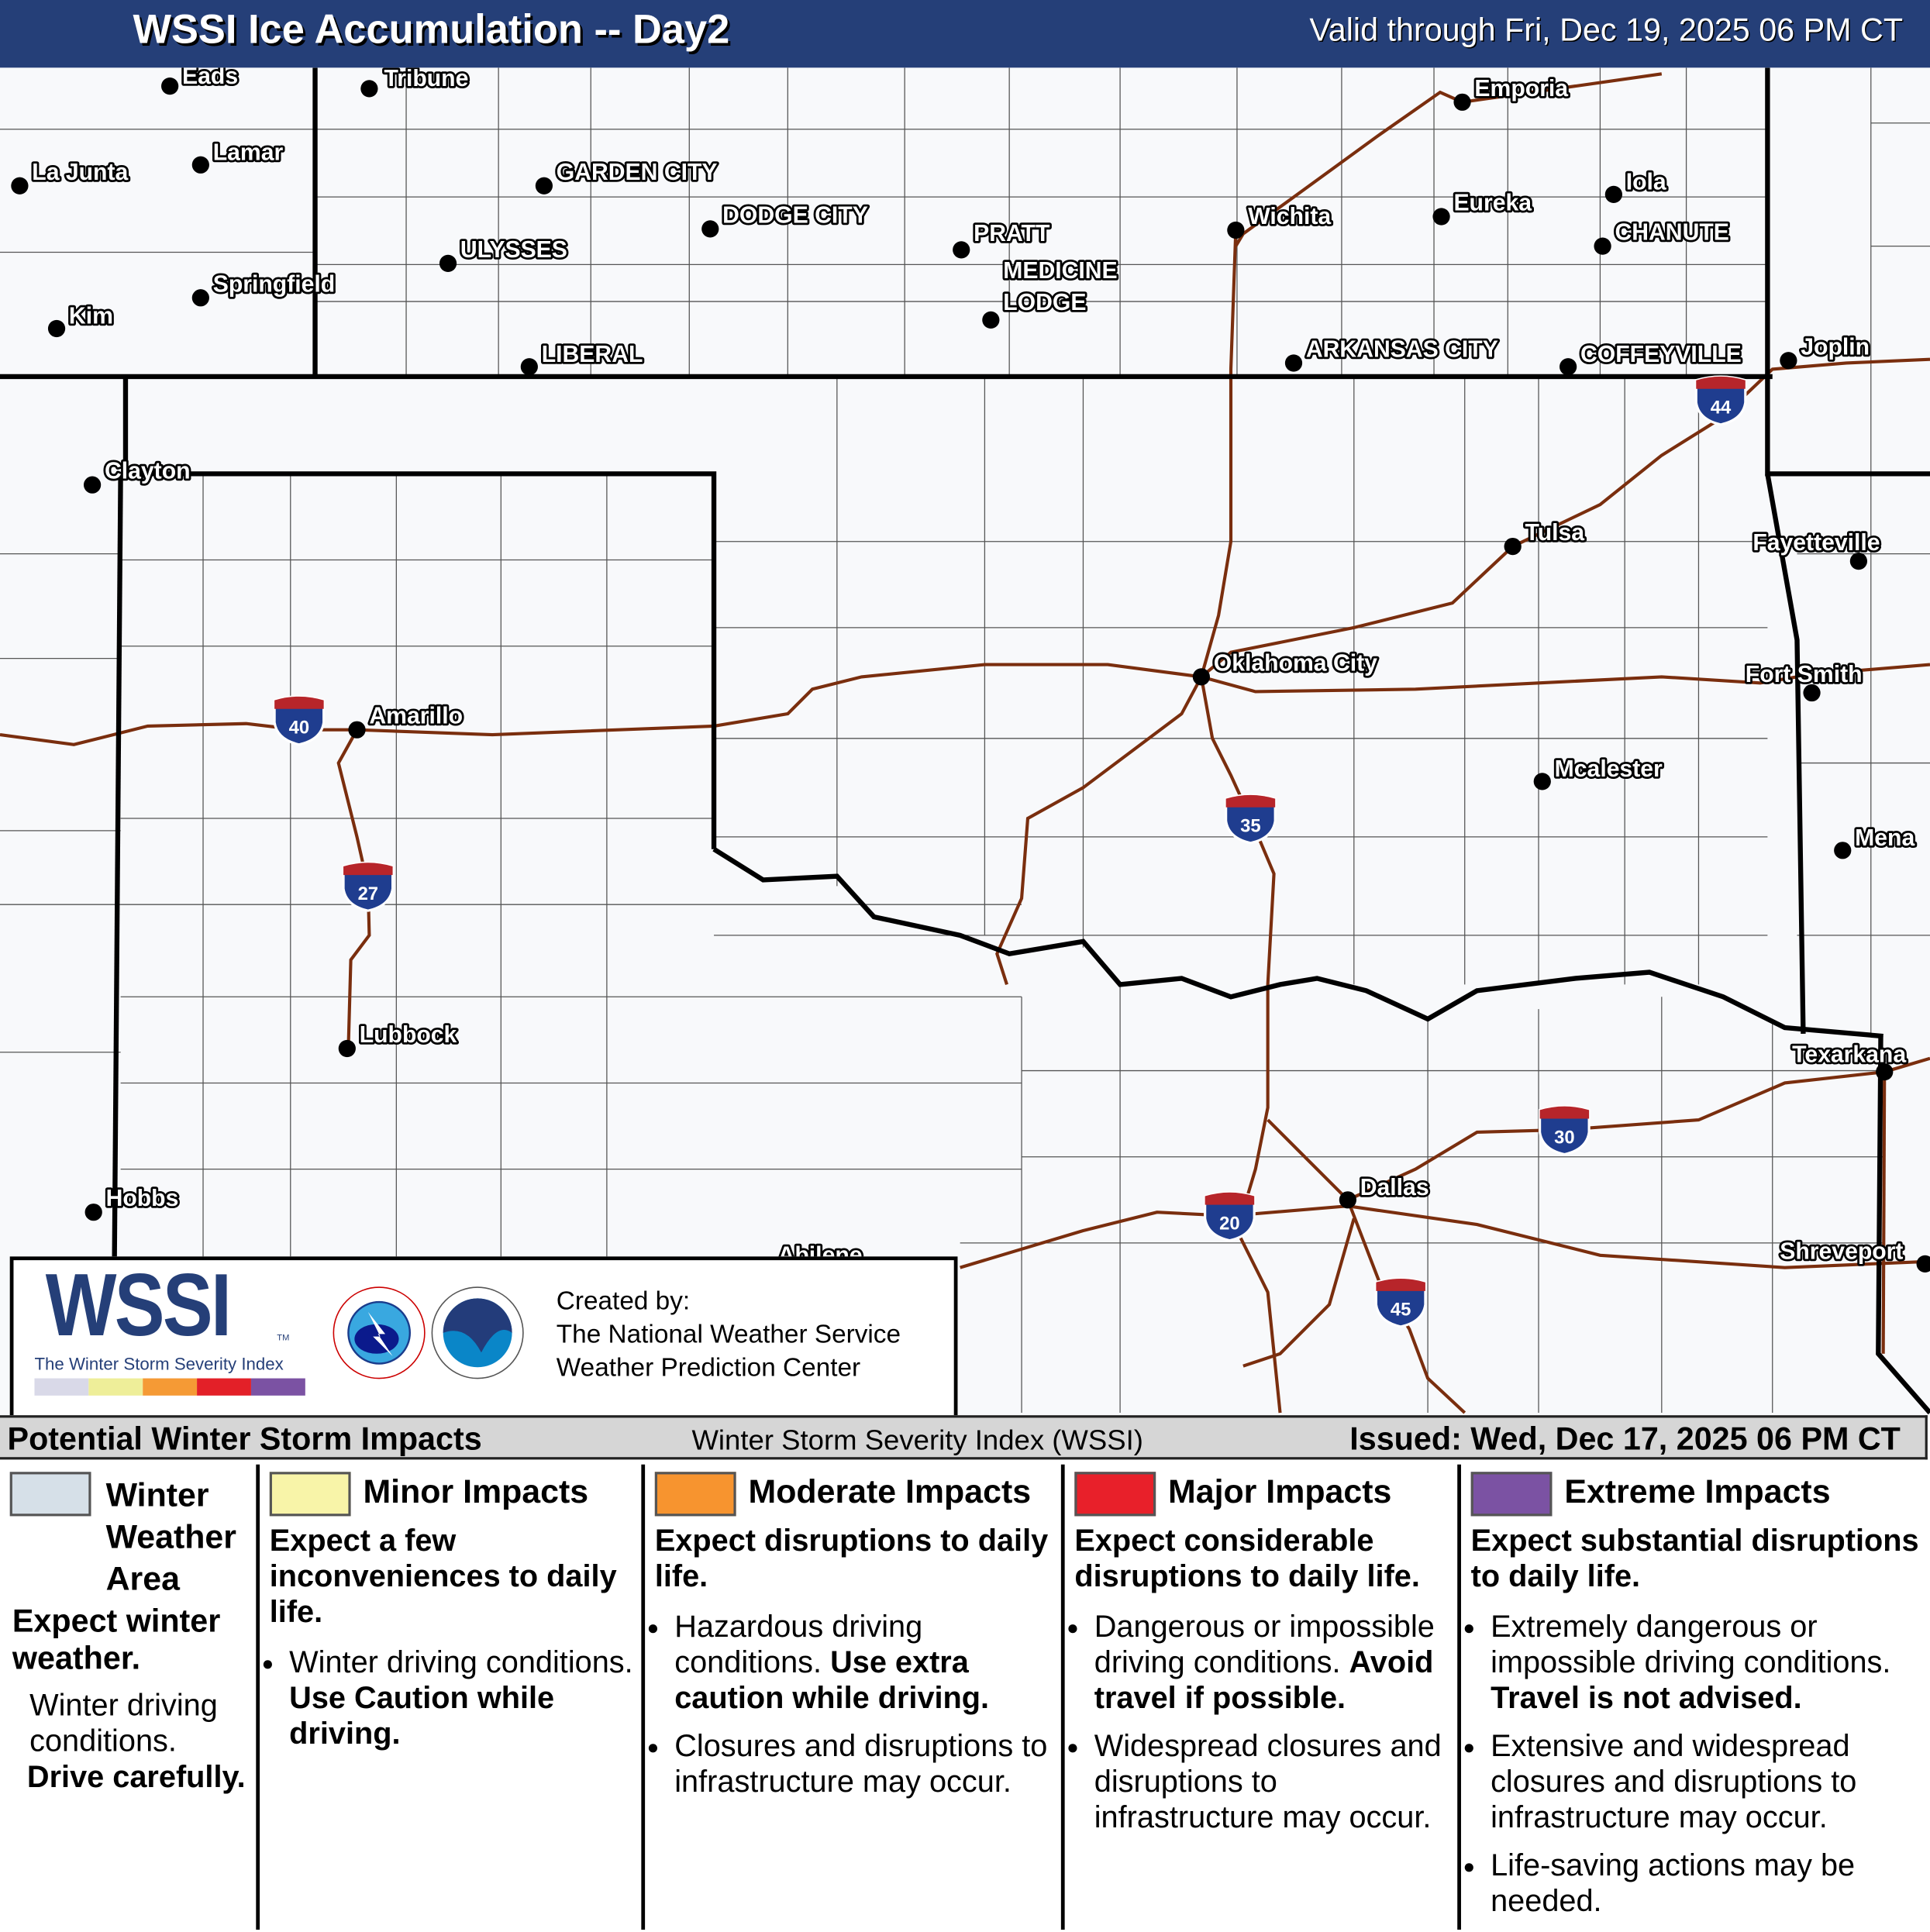 The width and height of the screenshot is (1930, 1932). I want to click on legend-title: Potential Winter Storm Impacts, so click(244, 1439).